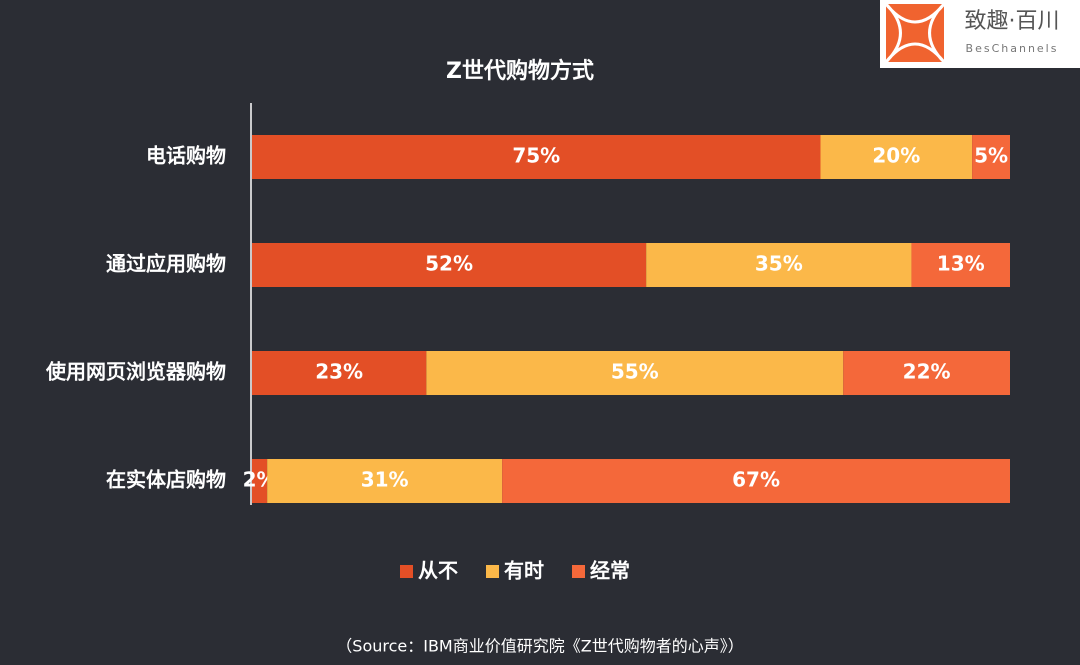 This screenshot has height=665, width=1080. Describe the element at coordinates (186, 156) in the screenshot. I see `y-tick-label: 电话购物` at that location.